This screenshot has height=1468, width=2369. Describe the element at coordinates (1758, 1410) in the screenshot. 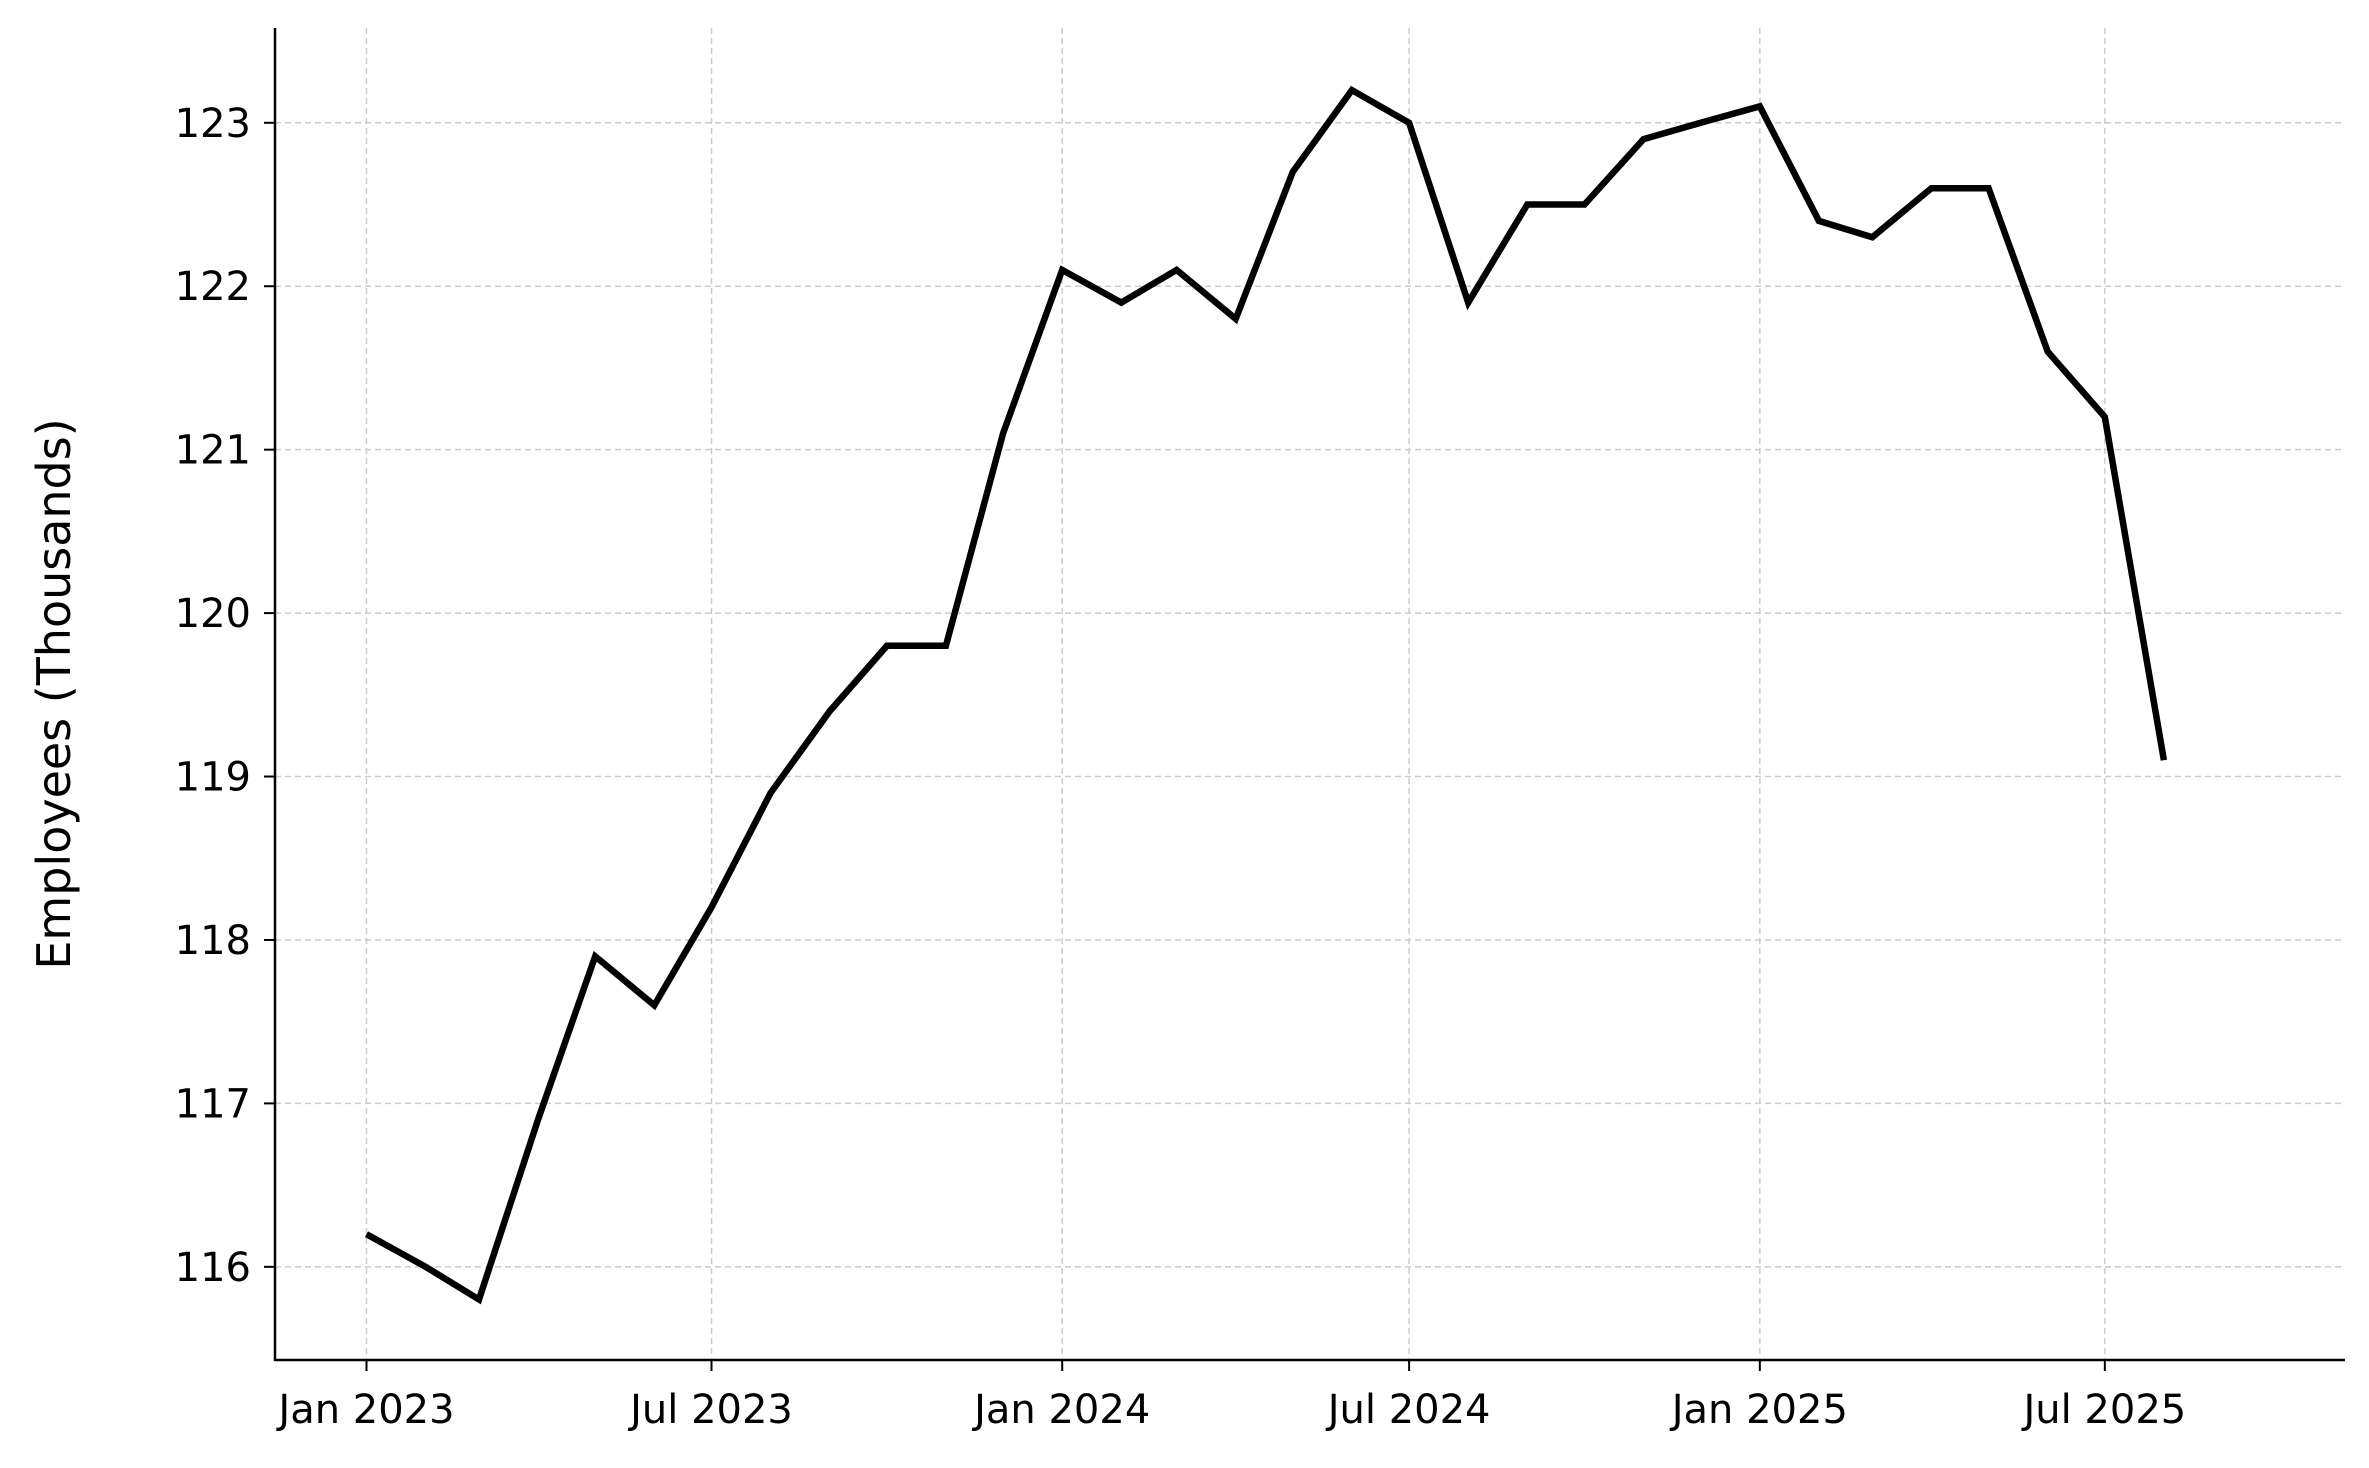

I see `x-tick-label: Jan 2025` at that location.